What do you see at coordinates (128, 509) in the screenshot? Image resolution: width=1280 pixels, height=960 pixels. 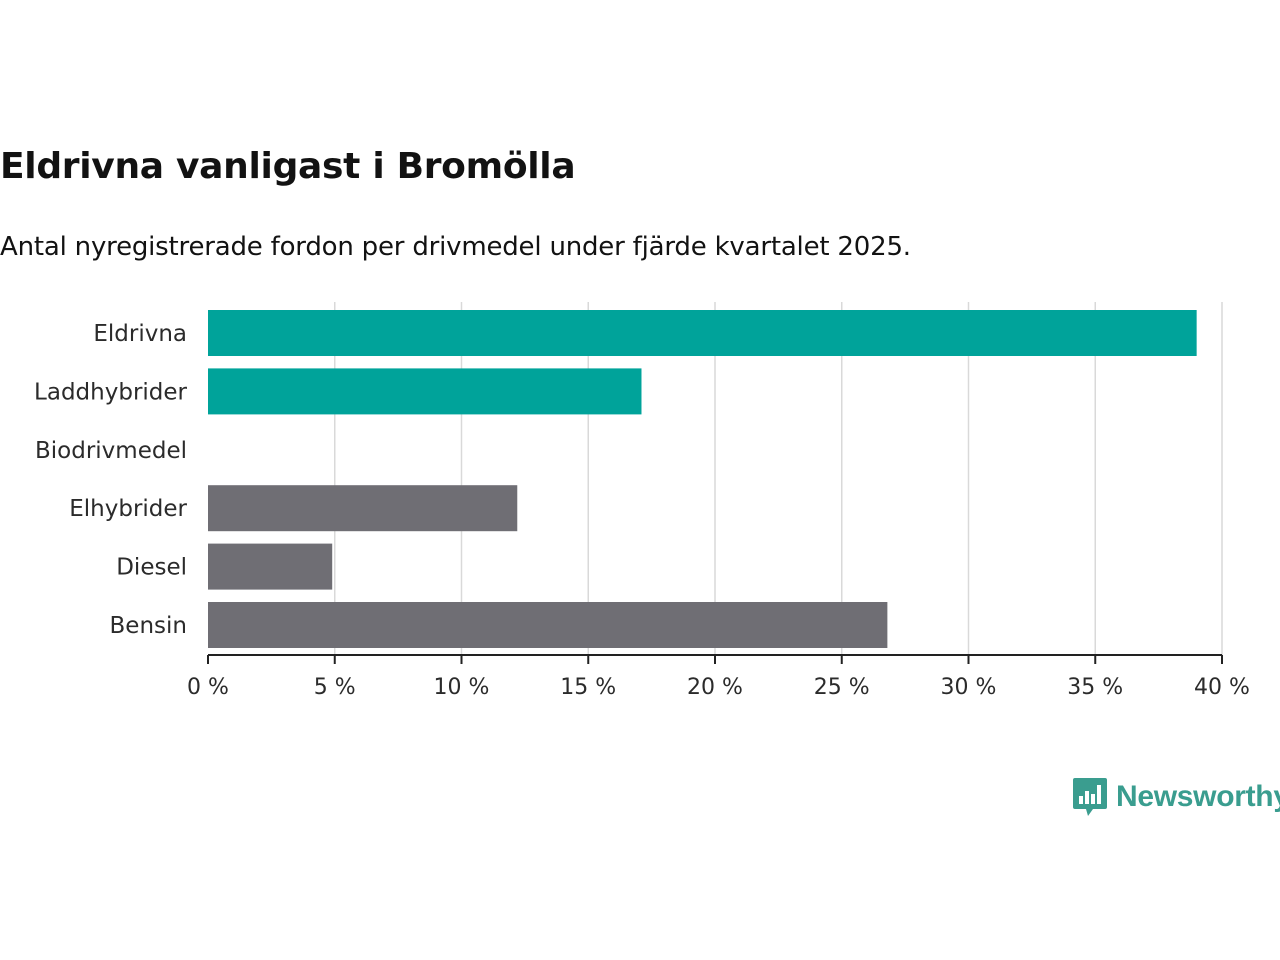 I see `category-label-elhybrider: Elhybrider` at bounding box center [128, 509].